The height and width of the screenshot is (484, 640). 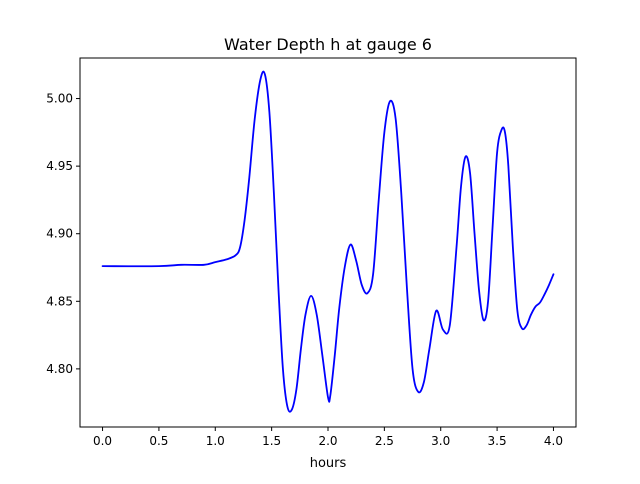 I want to click on x-tick-label: 2.5, so click(x=384, y=441).